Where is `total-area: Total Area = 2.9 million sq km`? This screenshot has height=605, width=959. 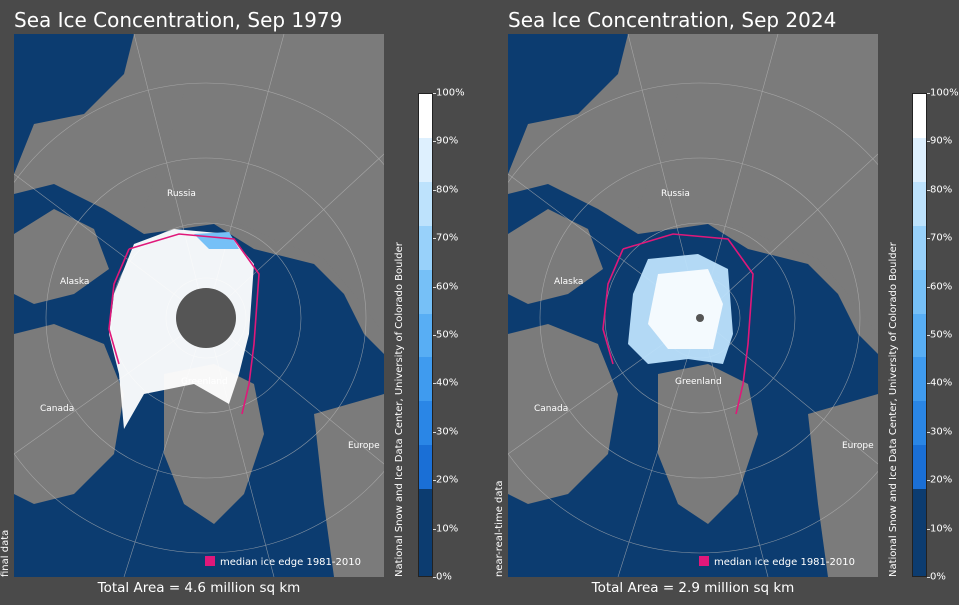
total-area: Total Area = 2.9 million sq km is located at coordinates (693, 588).